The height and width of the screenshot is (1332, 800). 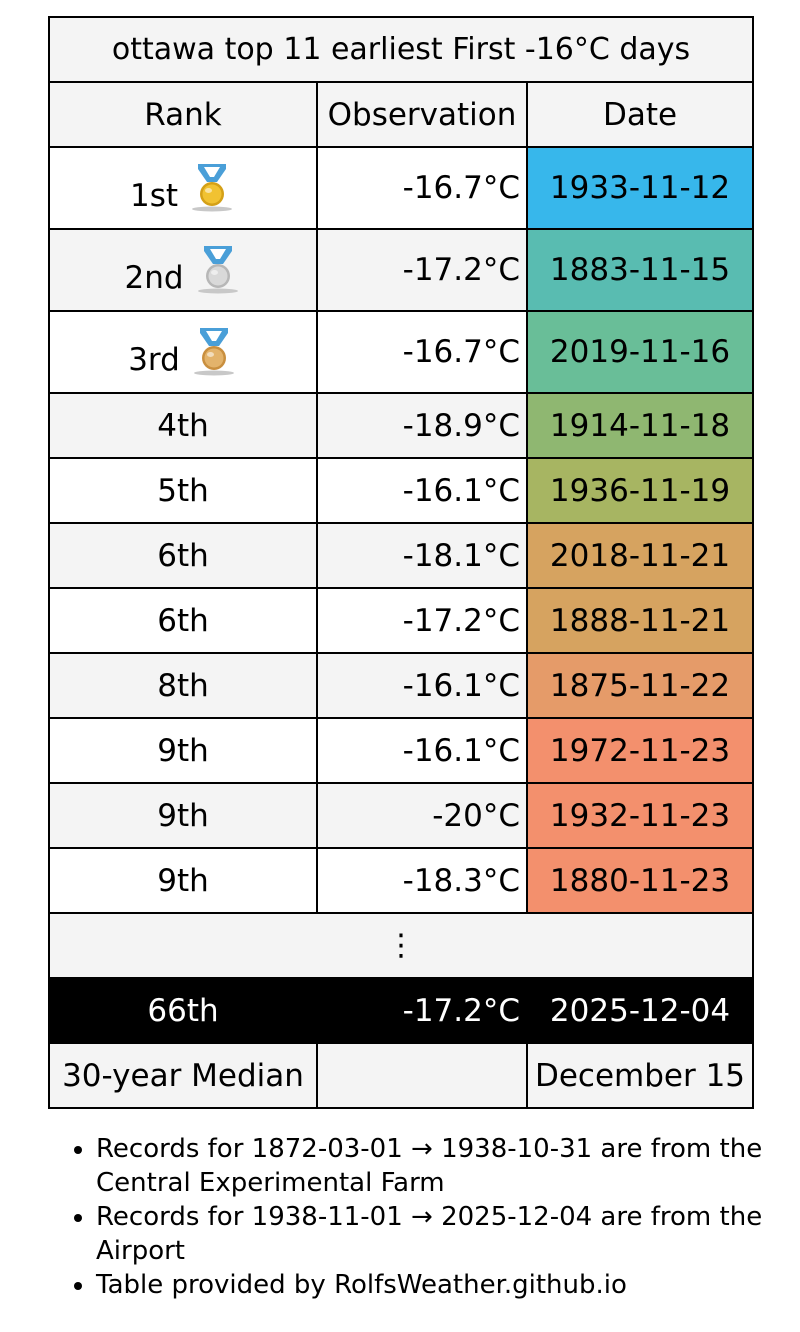 I want to click on median-row: 30-year Median December 15, so click(x=401, y=1075).